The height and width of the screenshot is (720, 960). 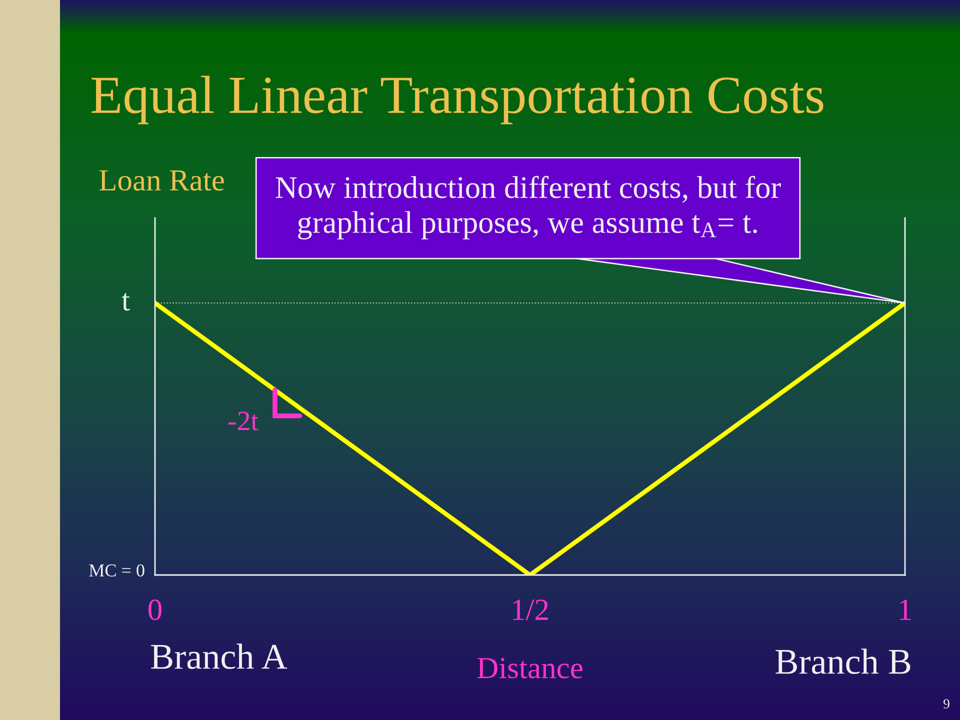 I want to click on annotation: Now introduction different costs, but for graphical purposes, we assume t$_{A}$= t., so click(x=528, y=208).